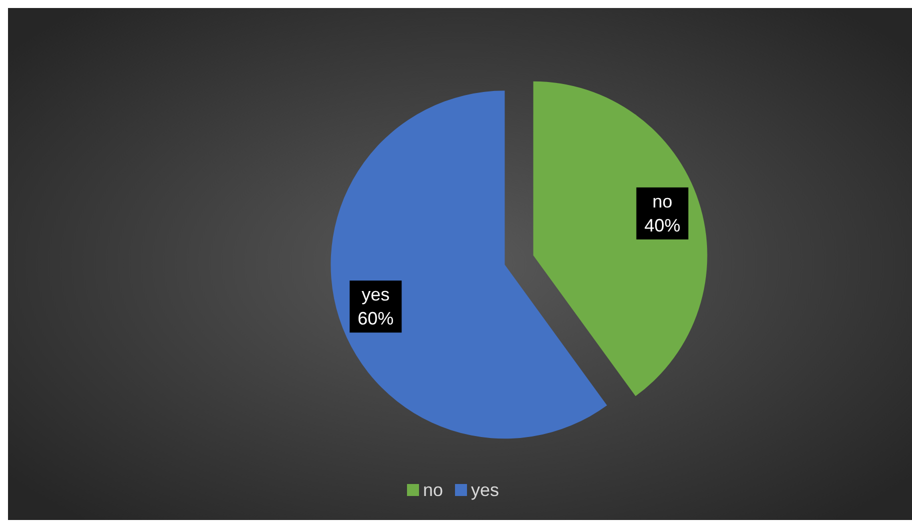  I want to click on slice-label: no, so click(662, 201).